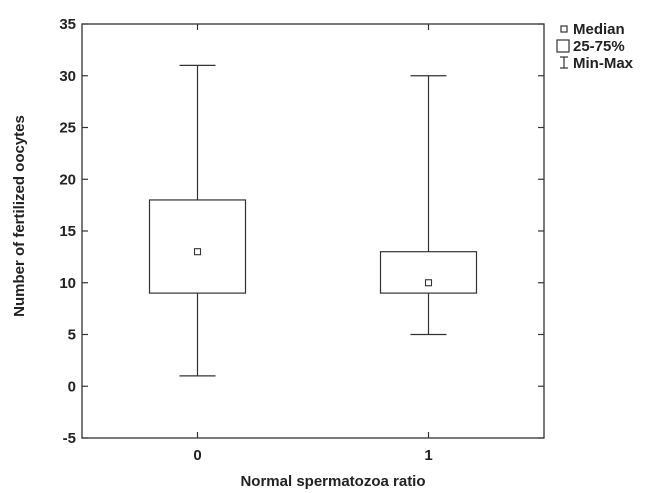  I want to click on y-tick-label: 10, so click(67, 283).